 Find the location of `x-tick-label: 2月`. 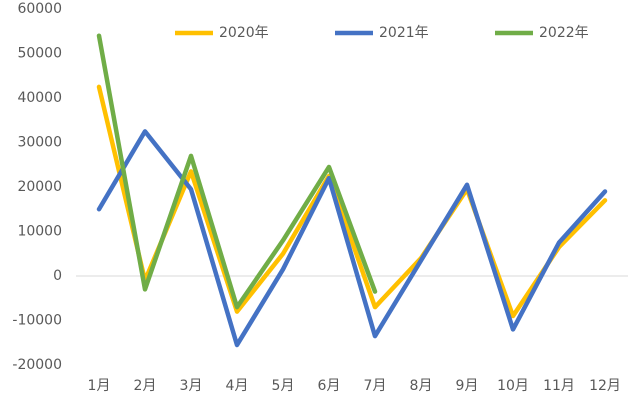

x-tick-label: 2月 is located at coordinates (145, 386).